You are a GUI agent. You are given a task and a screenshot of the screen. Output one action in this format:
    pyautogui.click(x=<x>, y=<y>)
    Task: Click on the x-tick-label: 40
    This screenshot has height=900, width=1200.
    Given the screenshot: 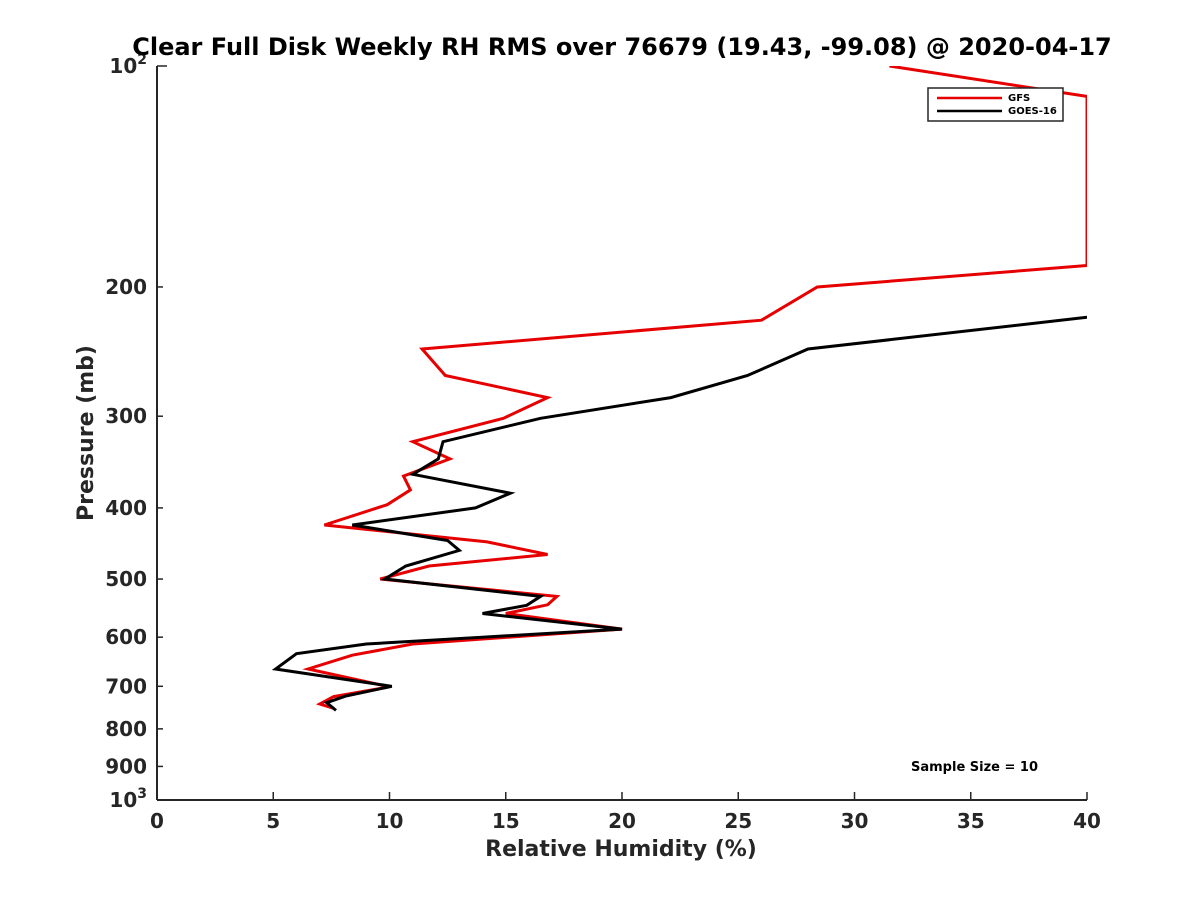 What is the action you would take?
    pyautogui.click(x=1087, y=821)
    